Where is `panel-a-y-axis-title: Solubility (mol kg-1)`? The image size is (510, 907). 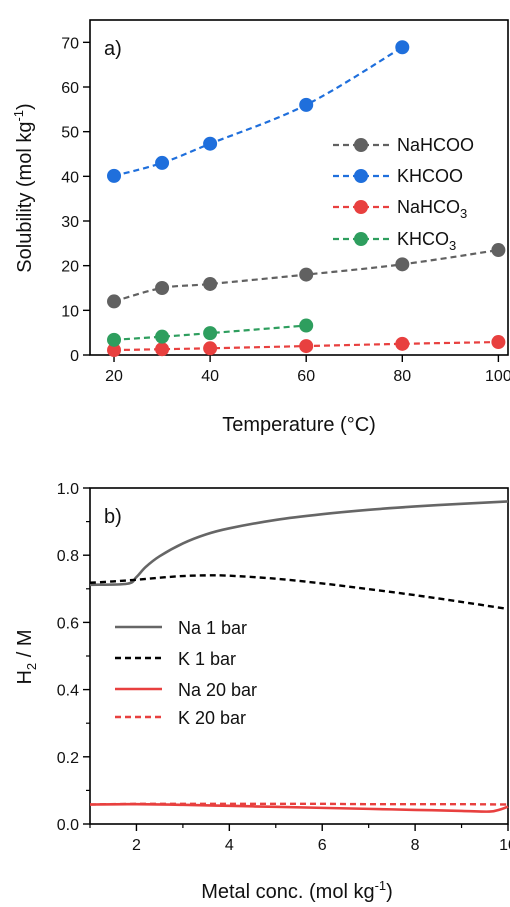
panel-a-y-axis-title: Solubility (mol kg-1) is located at coordinates (23, 187).